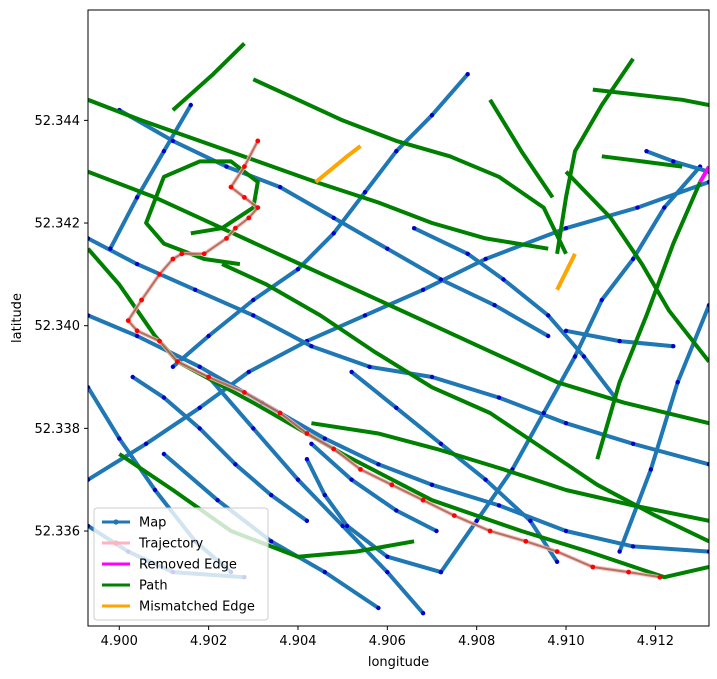  Describe the element at coordinates (565, 641) in the screenshot. I see `x-tick-label: 4.910` at that location.